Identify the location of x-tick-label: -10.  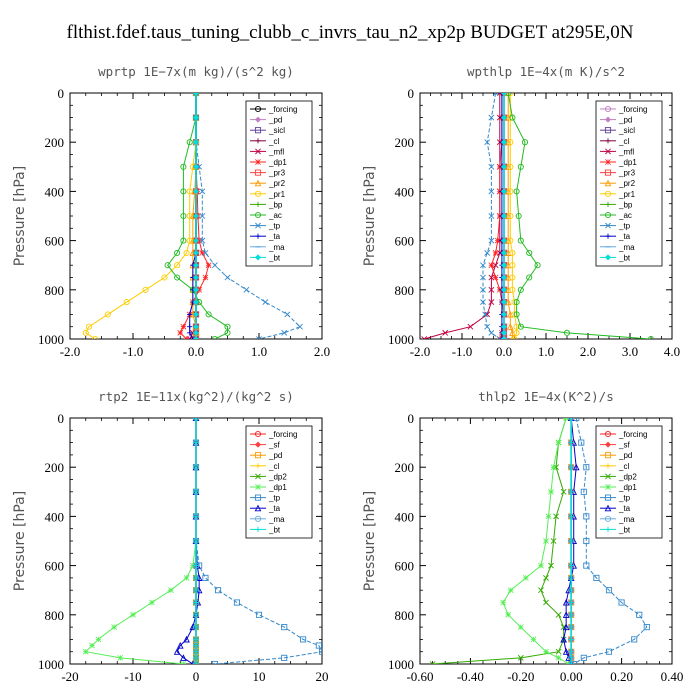
(132, 676).